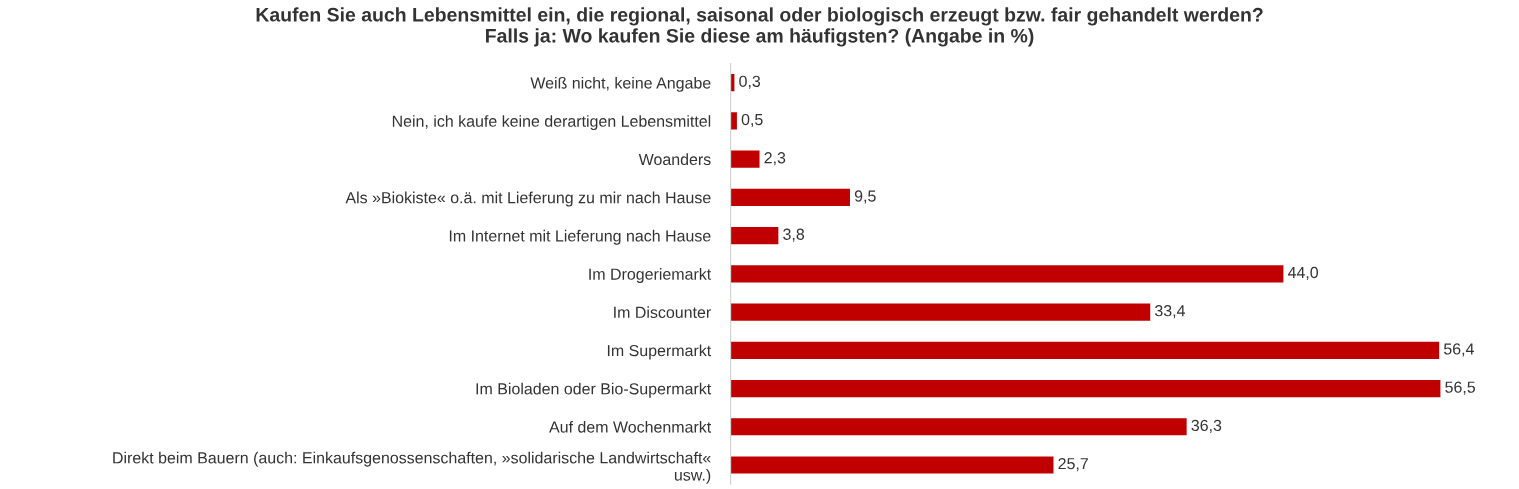  I want to click on y-tick-label: Im Bioladen oder Bio-Supermarkt, so click(594, 390).